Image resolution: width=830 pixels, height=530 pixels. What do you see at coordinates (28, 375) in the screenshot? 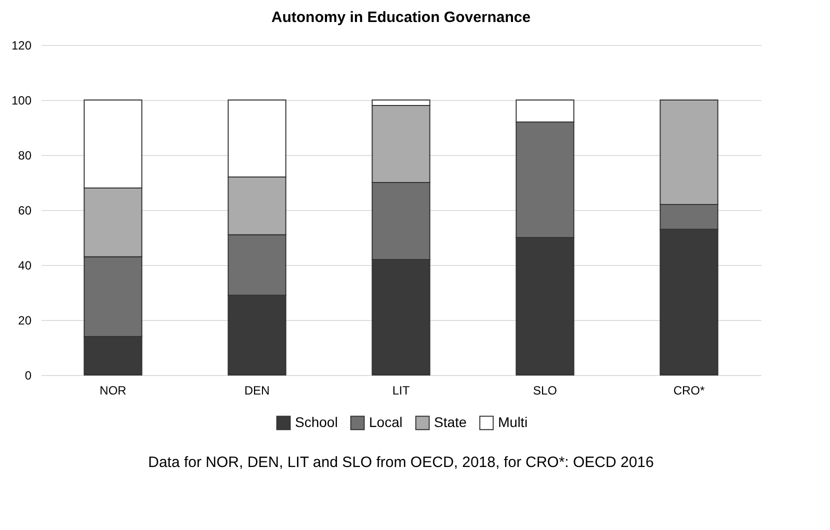
I see `y-tick-label: 0` at bounding box center [28, 375].